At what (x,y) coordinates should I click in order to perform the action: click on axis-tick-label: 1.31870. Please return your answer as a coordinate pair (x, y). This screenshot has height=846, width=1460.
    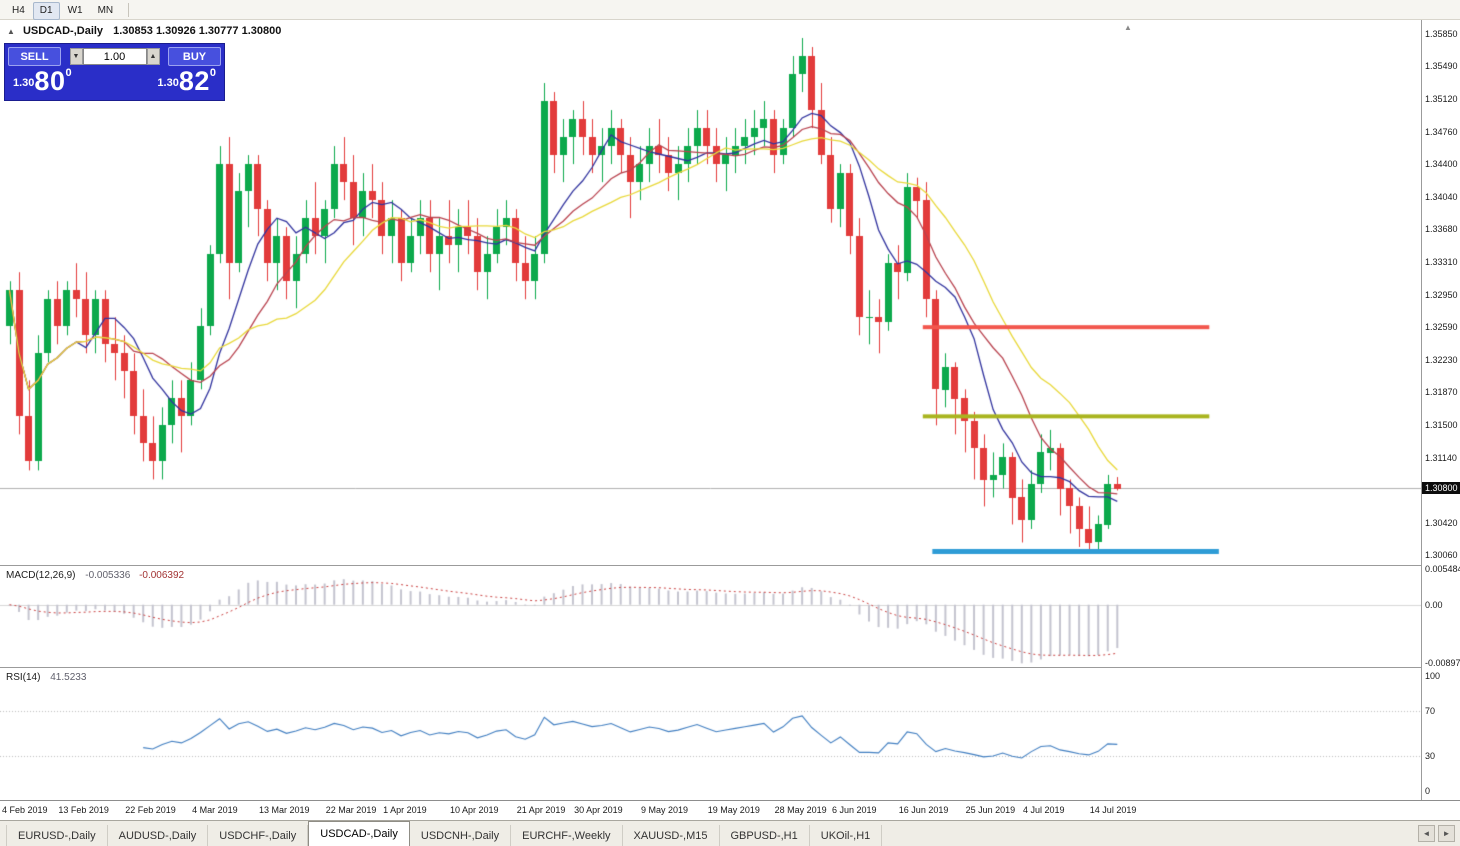
    Looking at the image, I should click on (1441, 392).